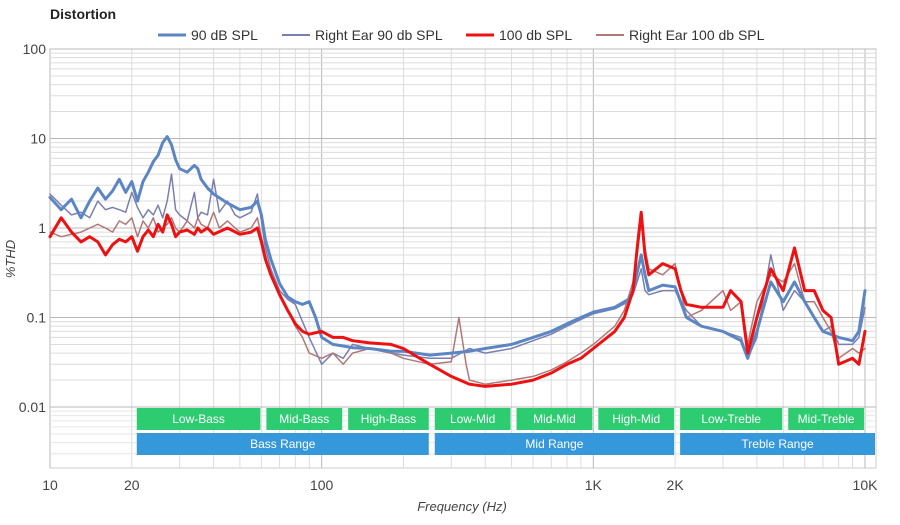 This screenshot has height=525, width=900. Describe the element at coordinates (697, 35) in the screenshot. I see `legend-label: Right Ear 100 db SPL` at that location.